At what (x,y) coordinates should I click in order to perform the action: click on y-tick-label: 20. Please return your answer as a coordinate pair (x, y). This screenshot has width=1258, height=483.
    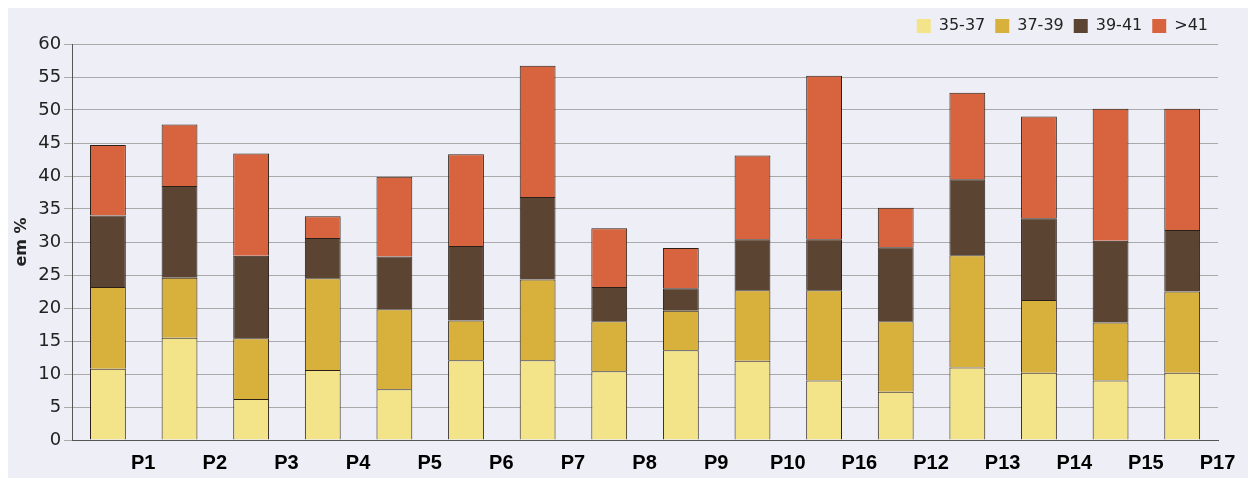
    Looking at the image, I should click on (50, 306).